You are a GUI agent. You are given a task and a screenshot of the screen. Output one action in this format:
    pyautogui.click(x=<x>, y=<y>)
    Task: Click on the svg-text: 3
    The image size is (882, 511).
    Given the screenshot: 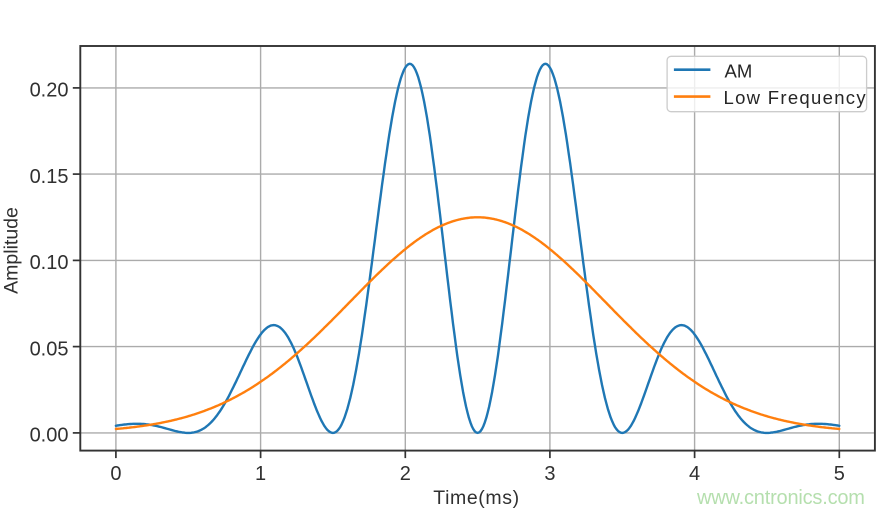 What is the action you would take?
    pyautogui.click(x=549, y=474)
    